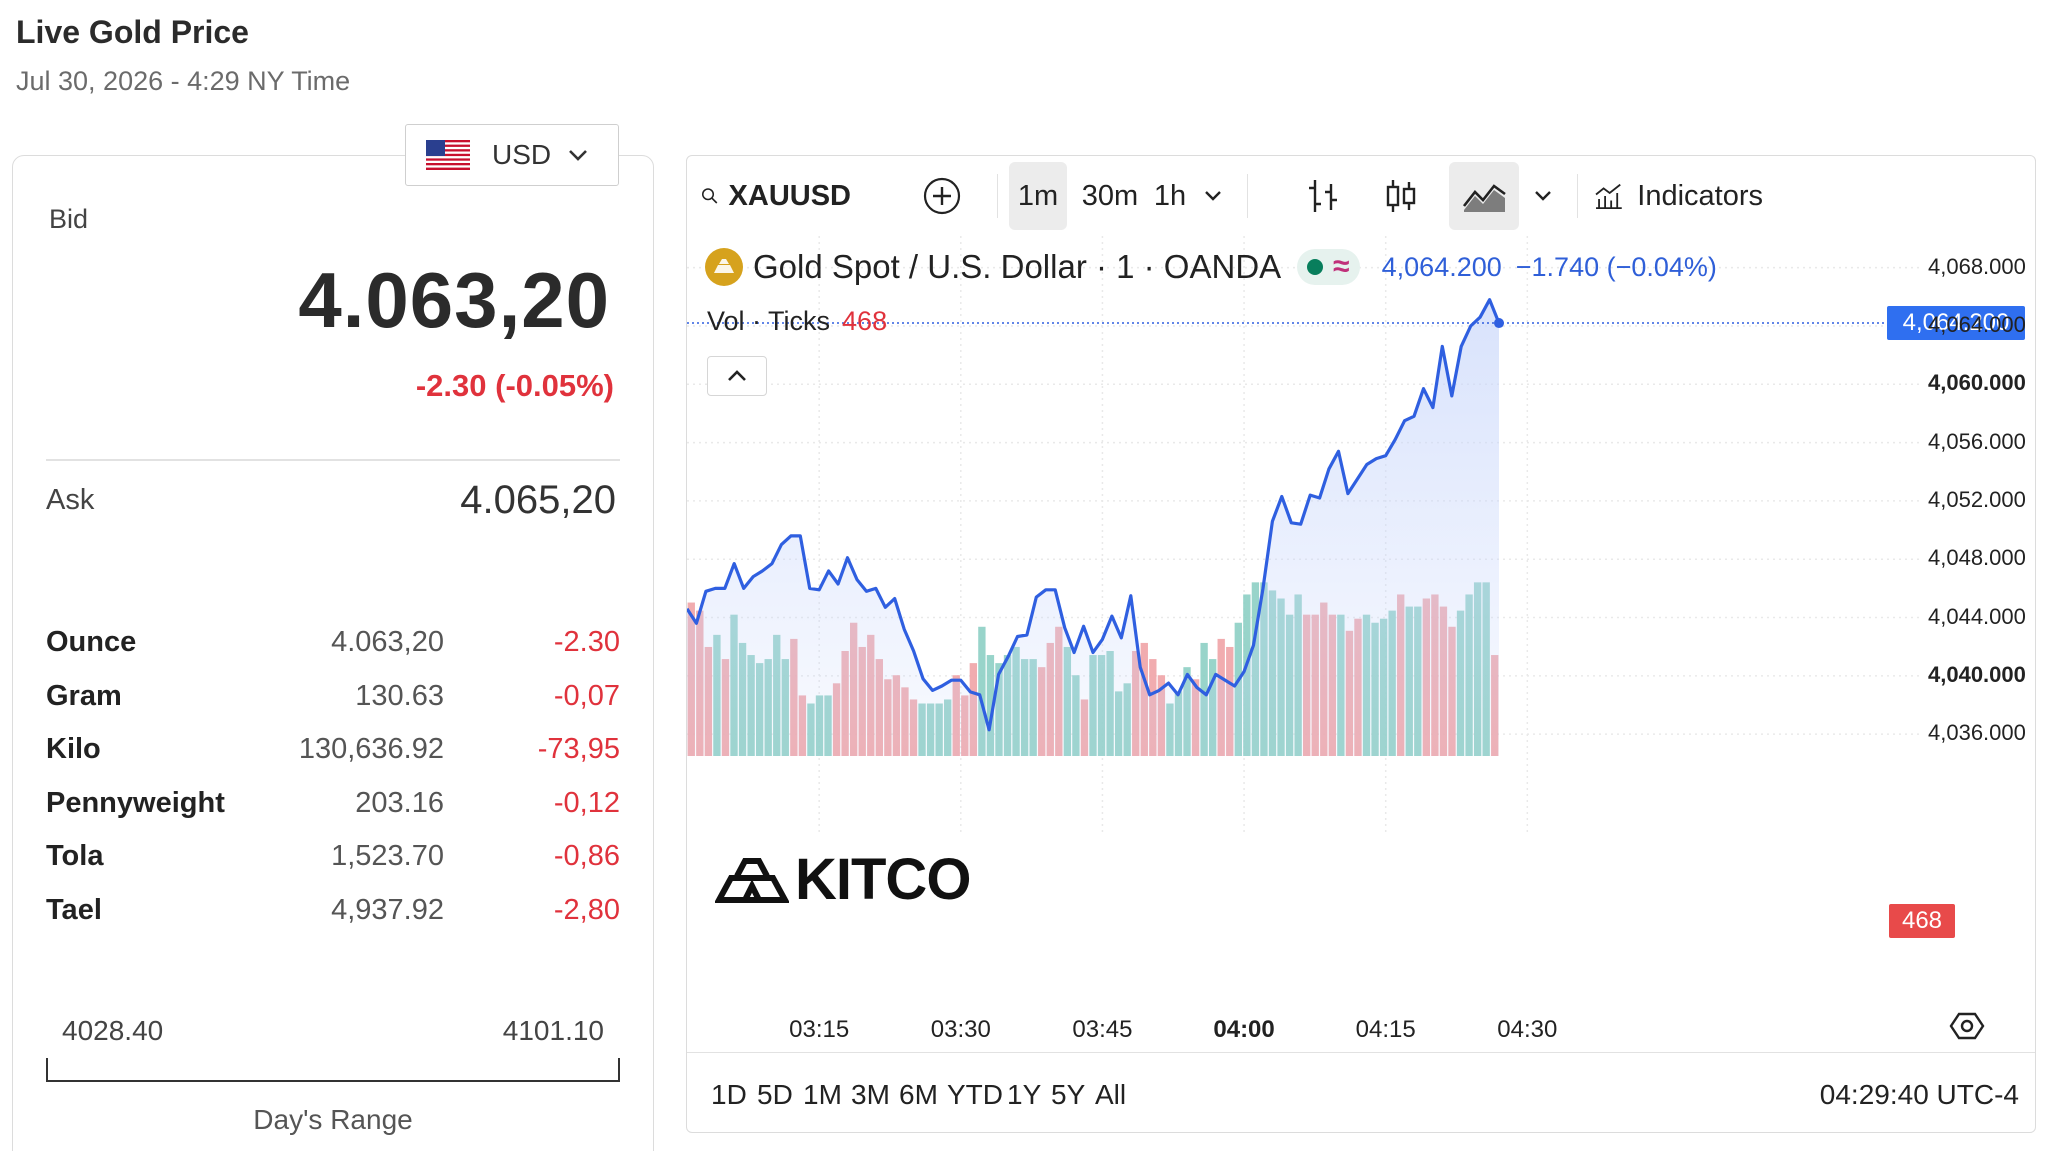 The height and width of the screenshot is (1151, 2048). Describe the element at coordinates (1922, 921) in the screenshot. I see `volume-tag: 468` at that location.